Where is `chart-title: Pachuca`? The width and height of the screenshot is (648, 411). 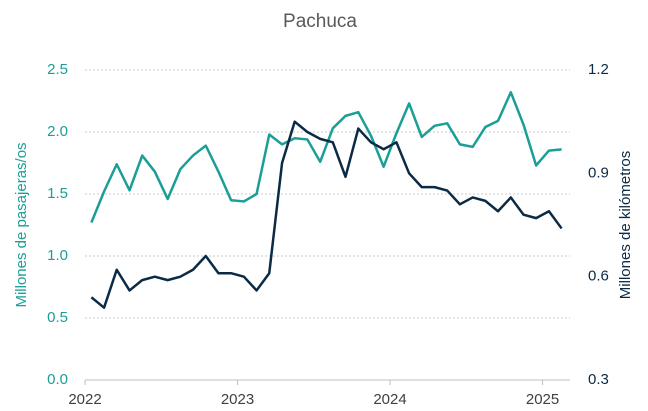 chart-title: Pachuca is located at coordinates (320, 21).